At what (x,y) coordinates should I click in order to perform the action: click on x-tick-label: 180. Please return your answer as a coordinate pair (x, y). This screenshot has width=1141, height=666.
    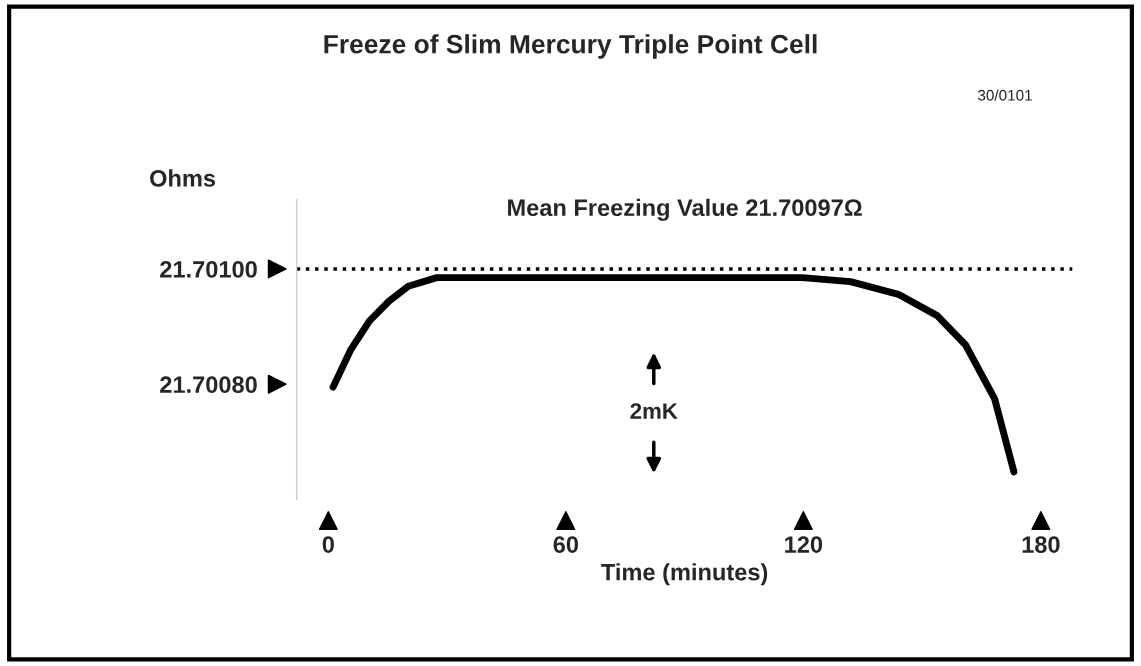
    Looking at the image, I should click on (1041, 544).